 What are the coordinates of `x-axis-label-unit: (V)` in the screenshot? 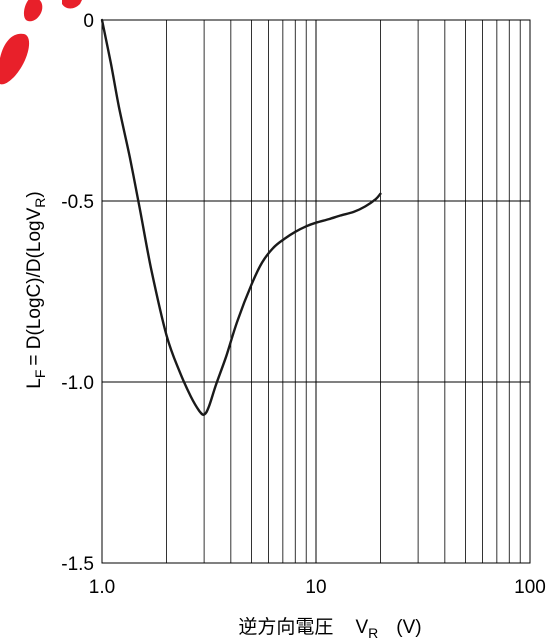 It's located at (408, 627).